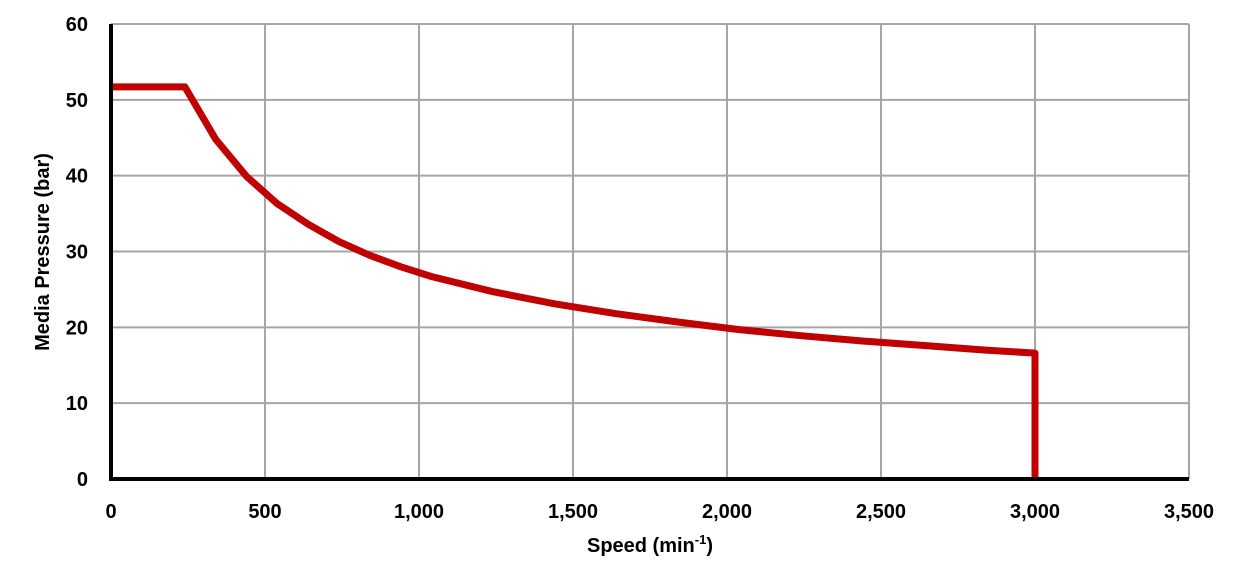 The image size is (1244, 584). I want to click on x-tick-label: 2,500, so click(881, 512).